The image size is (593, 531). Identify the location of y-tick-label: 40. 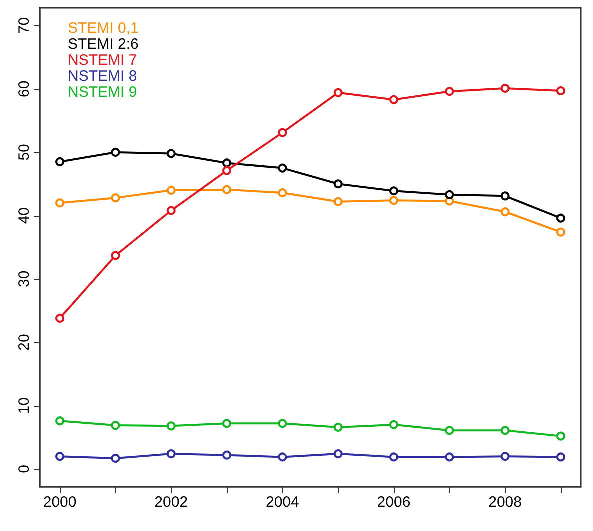
(24, 215).